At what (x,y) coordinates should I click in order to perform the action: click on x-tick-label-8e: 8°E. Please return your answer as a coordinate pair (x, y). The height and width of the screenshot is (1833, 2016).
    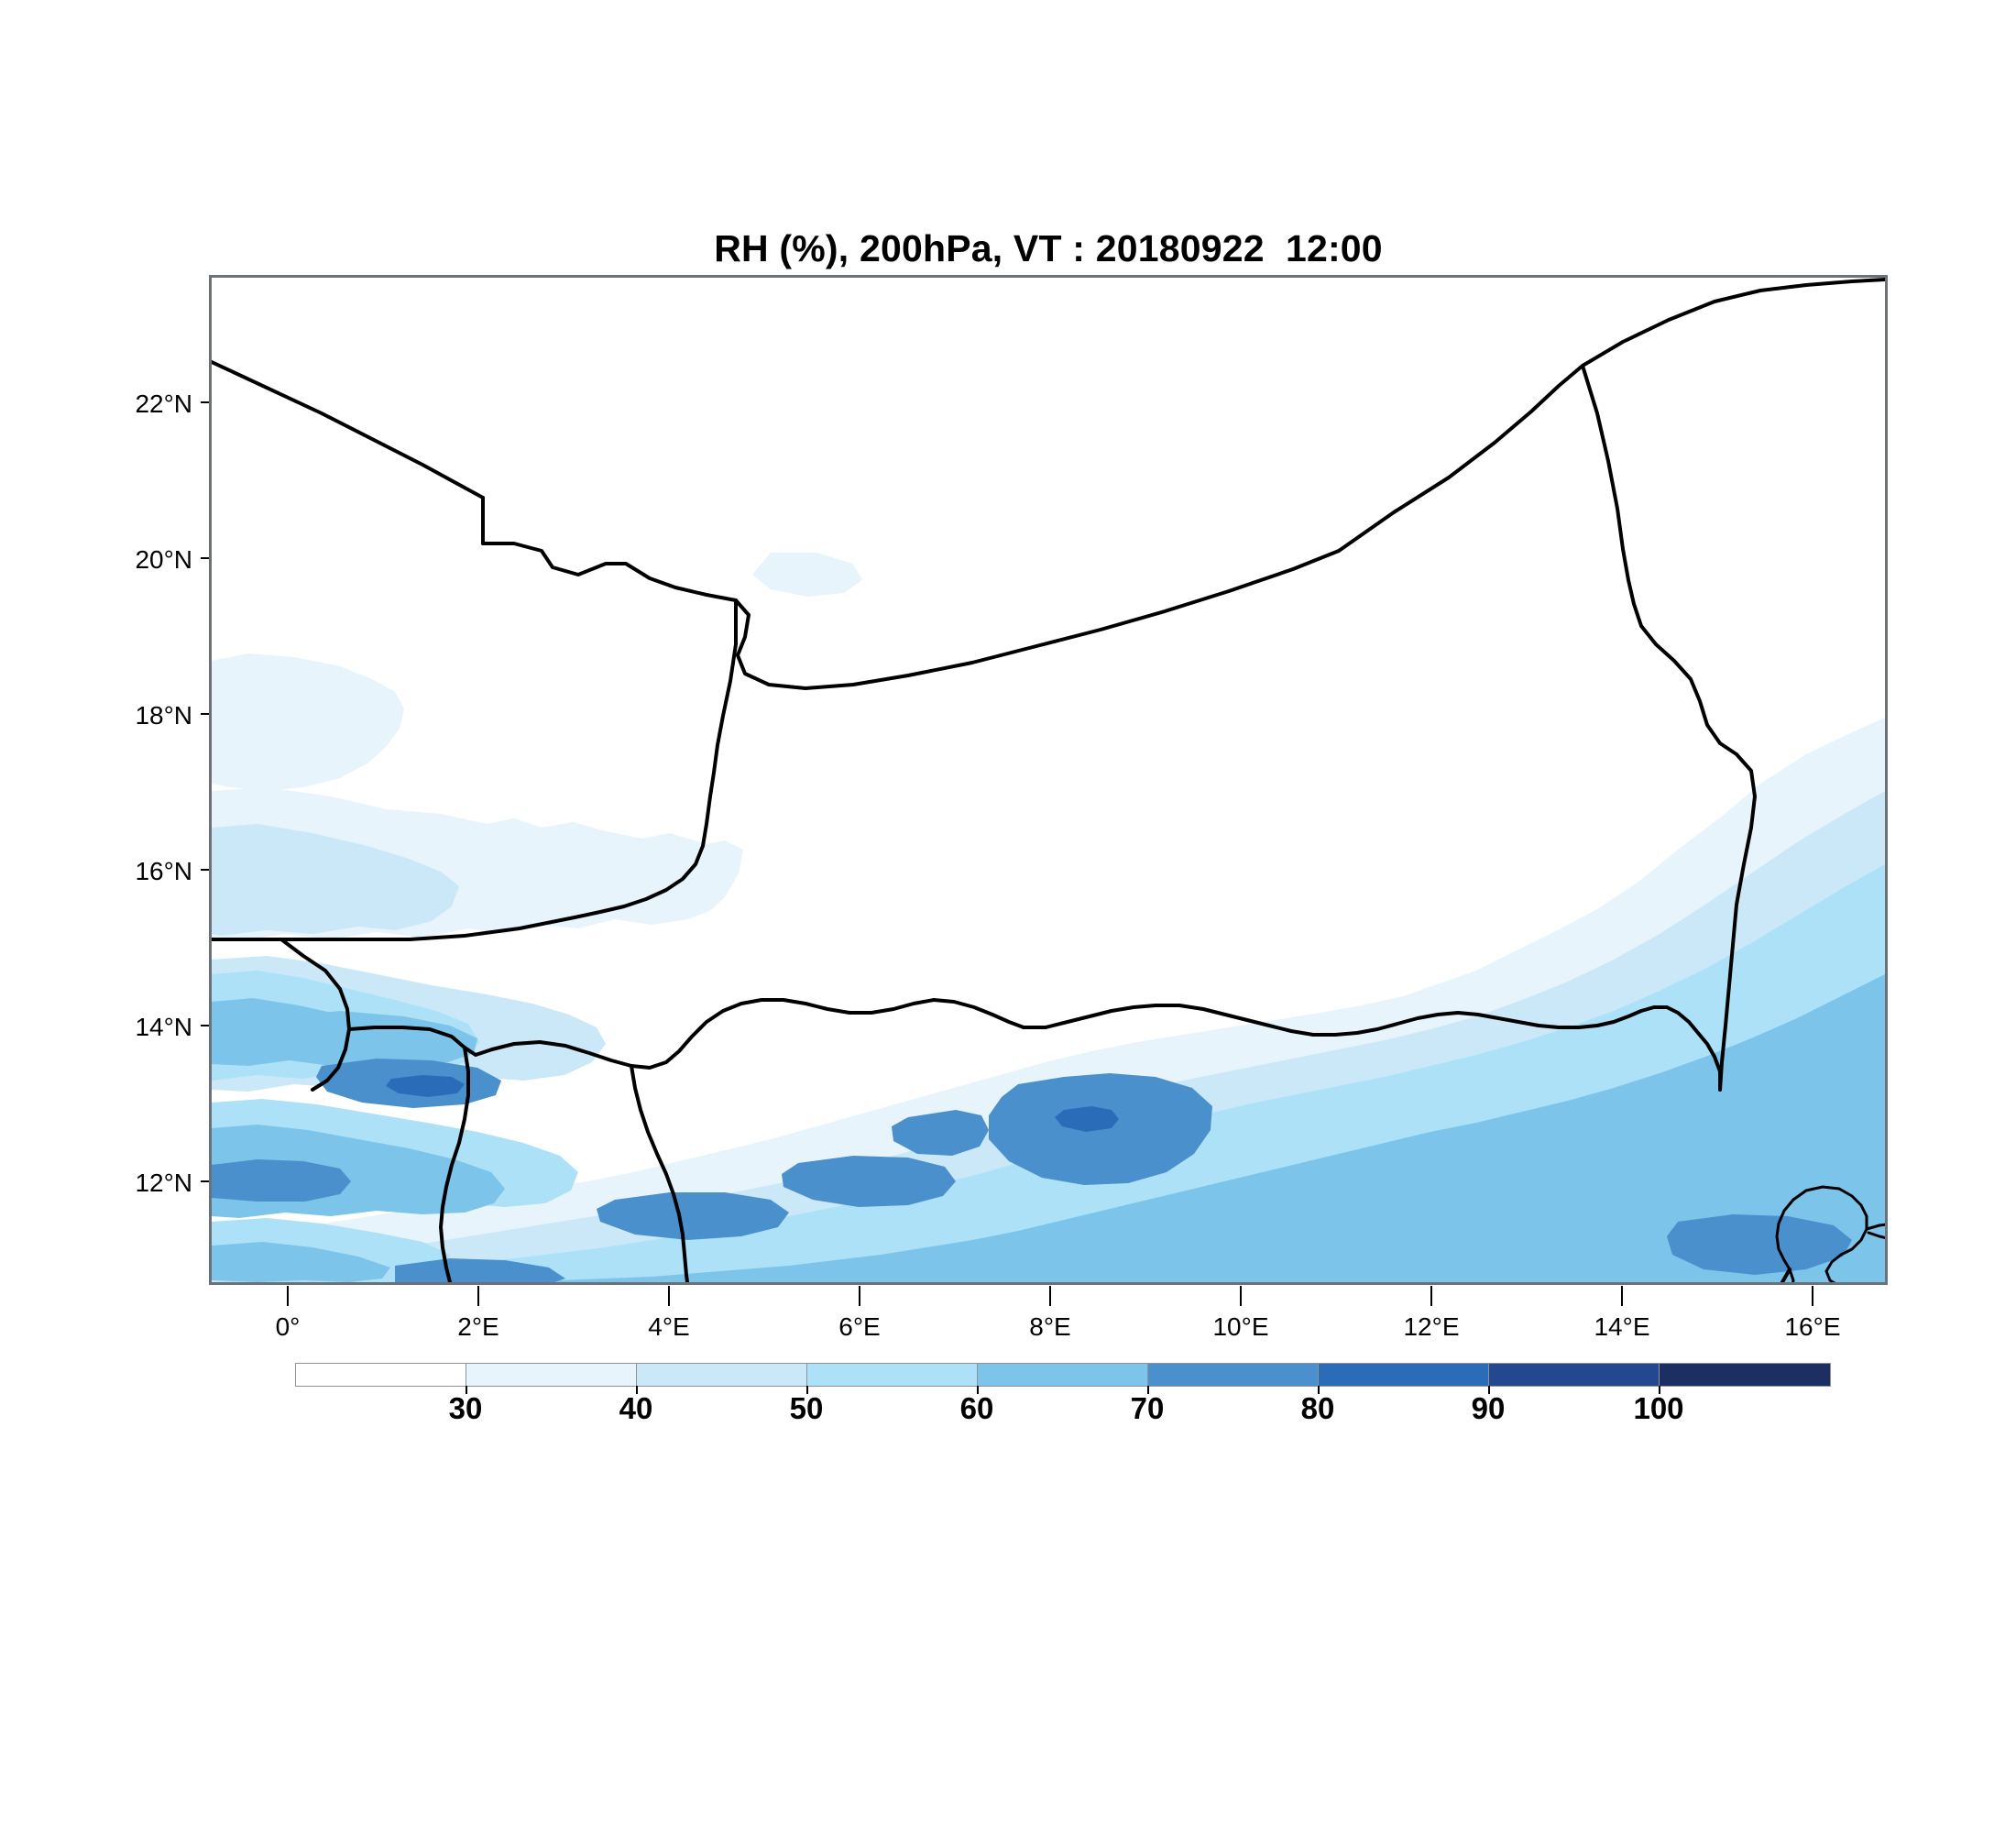
    Looking at the image, I should click on (1050, 1326).